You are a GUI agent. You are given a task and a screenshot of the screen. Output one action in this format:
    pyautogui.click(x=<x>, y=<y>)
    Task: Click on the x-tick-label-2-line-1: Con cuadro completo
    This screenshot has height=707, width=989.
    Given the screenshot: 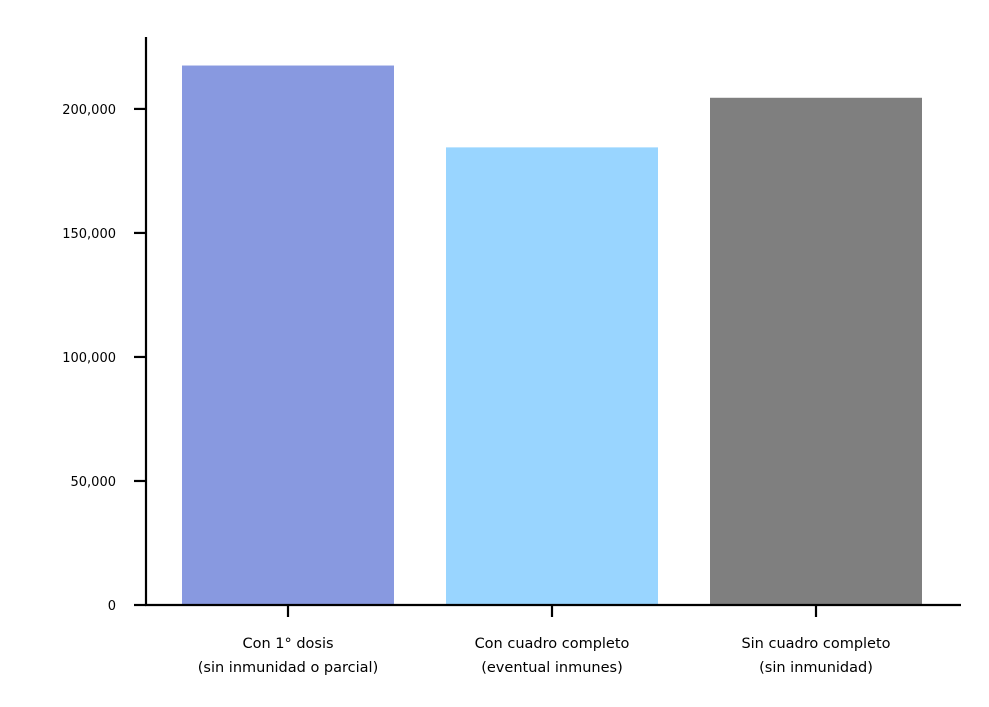 What is the action you would take?
    pyautogui.click(x=552, y=644)
    